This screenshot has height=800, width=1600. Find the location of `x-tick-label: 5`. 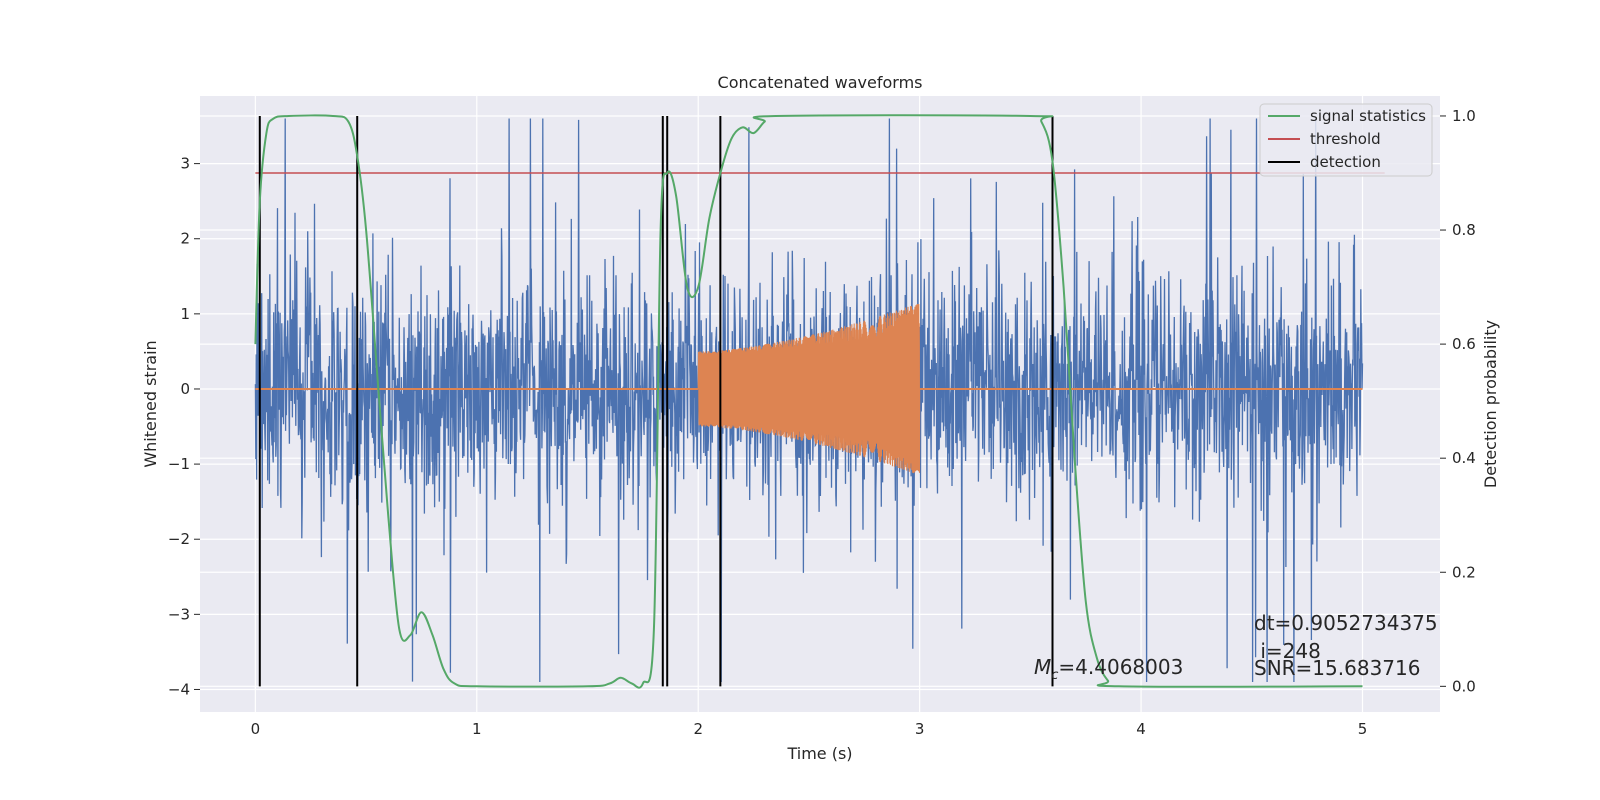

x-tick-label: 5 is located at coordinates (1363, 729).